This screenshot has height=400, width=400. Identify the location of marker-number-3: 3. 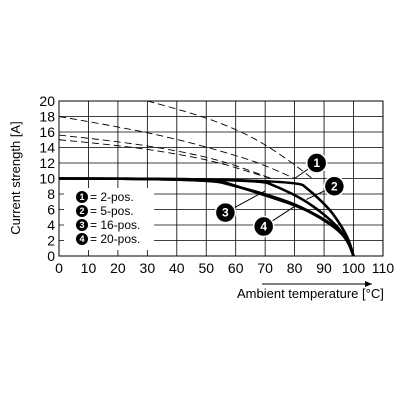
(225, 213).